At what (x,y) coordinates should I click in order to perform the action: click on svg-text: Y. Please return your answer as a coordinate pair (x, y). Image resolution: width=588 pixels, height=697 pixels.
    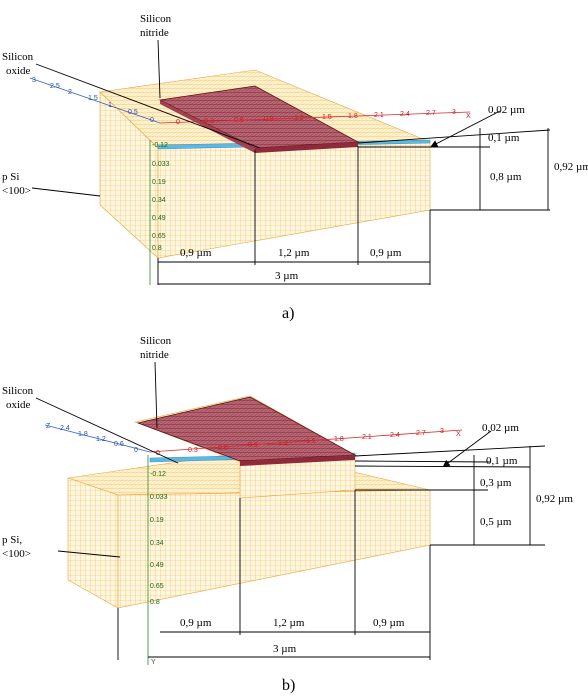
    Looking at the image, I should click on (153, 662).